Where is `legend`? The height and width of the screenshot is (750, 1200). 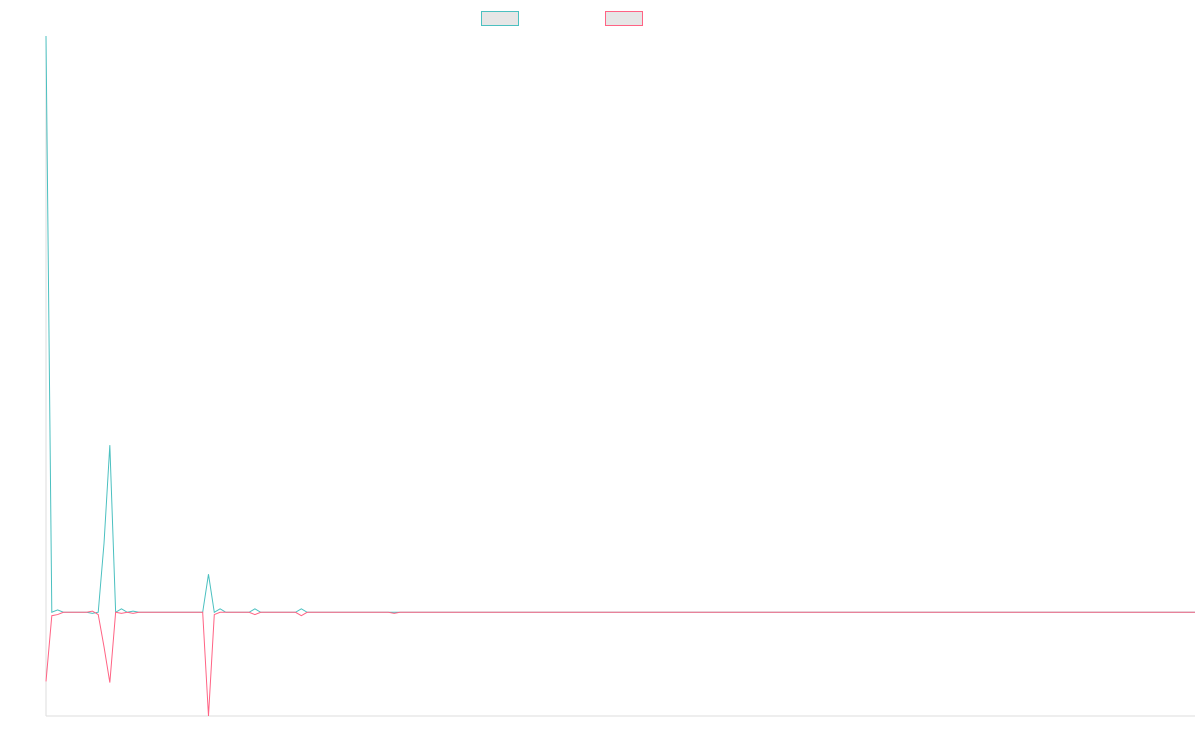 legend is located at coordinates (600, 18).